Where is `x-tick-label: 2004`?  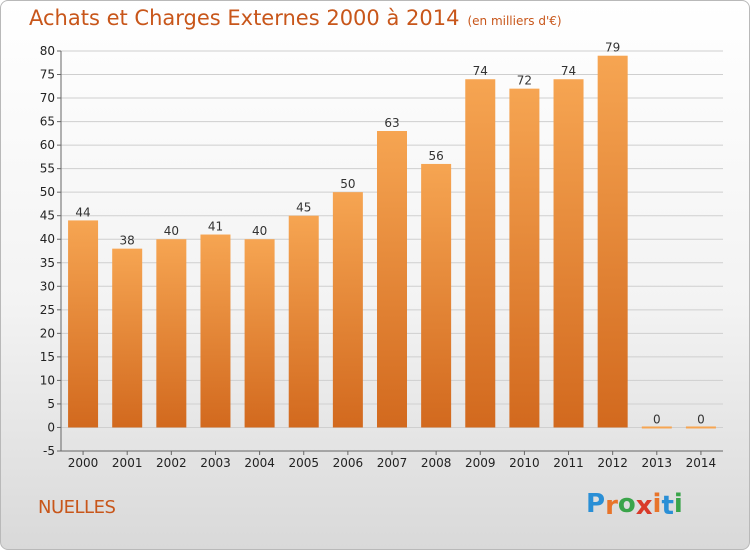
x-tick-label: 2004 is located at coordinates (259, 463).